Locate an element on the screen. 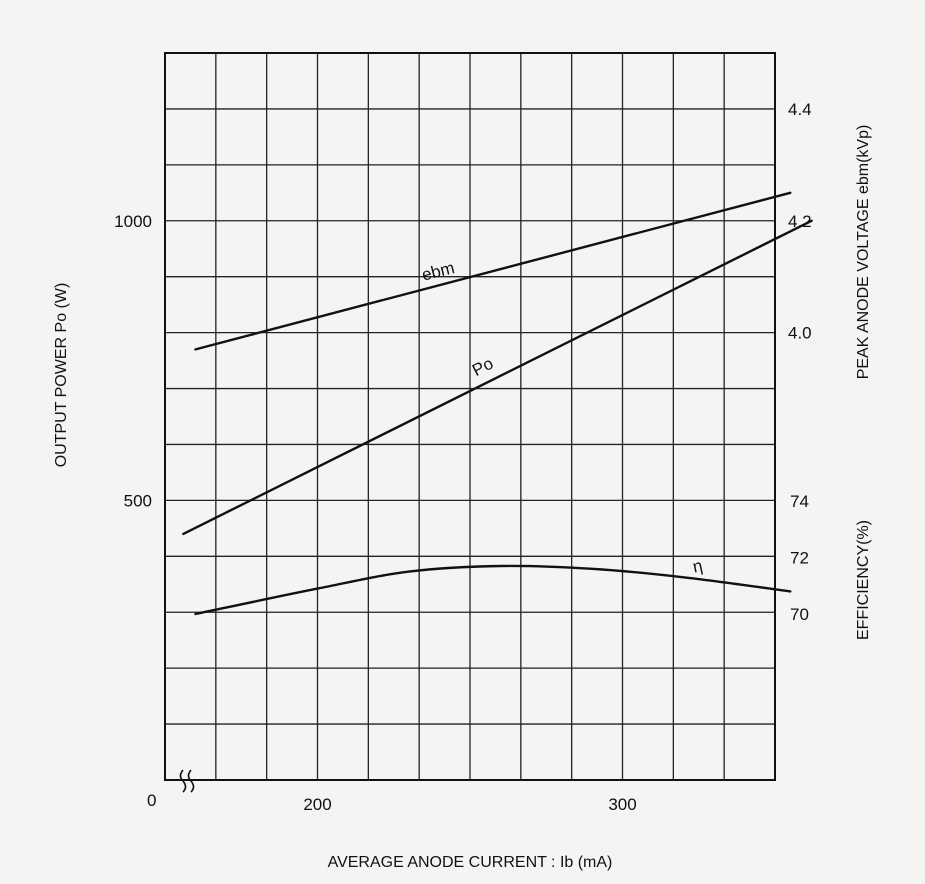 The height and width of the screenshot is (884, 925). curve-efficiency is located at coordinates (493, 590).